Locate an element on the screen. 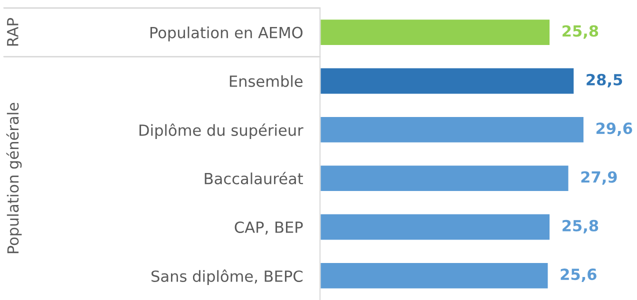  y-tick-label: Population en AEMO is located at coordinates (226, 34).